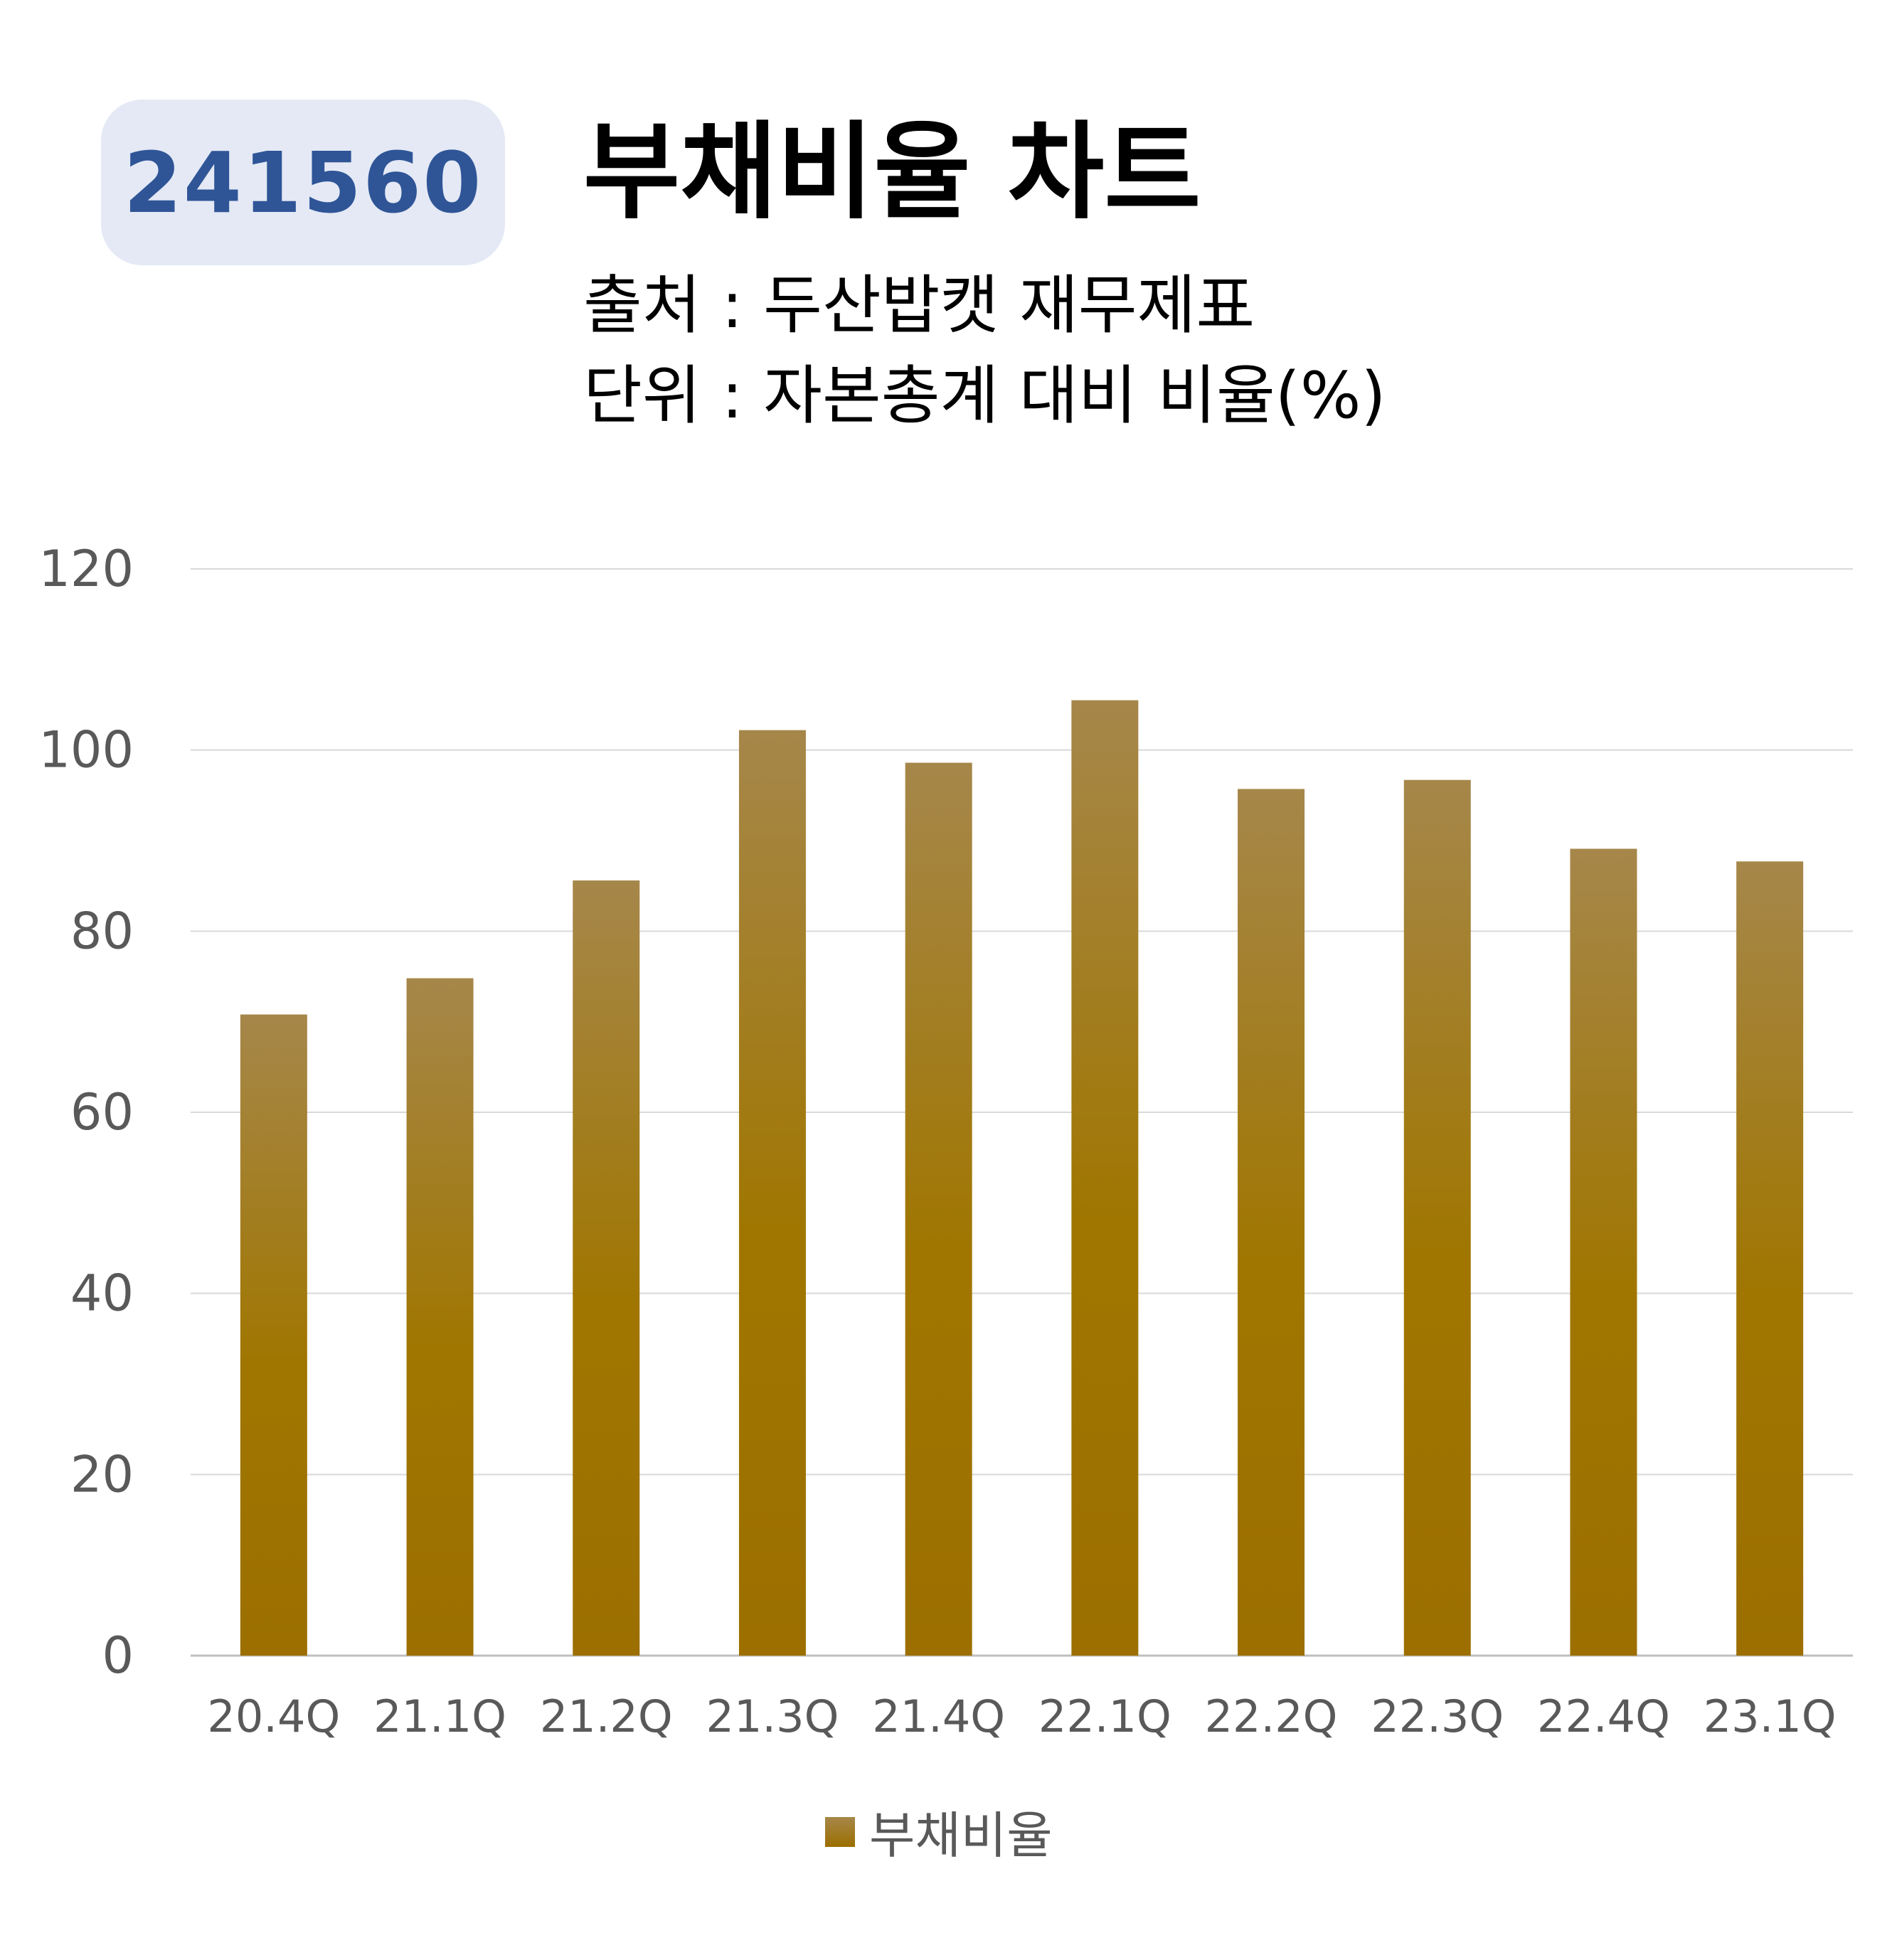  I want to click on y-tick-label: 100, so click(86, 750).